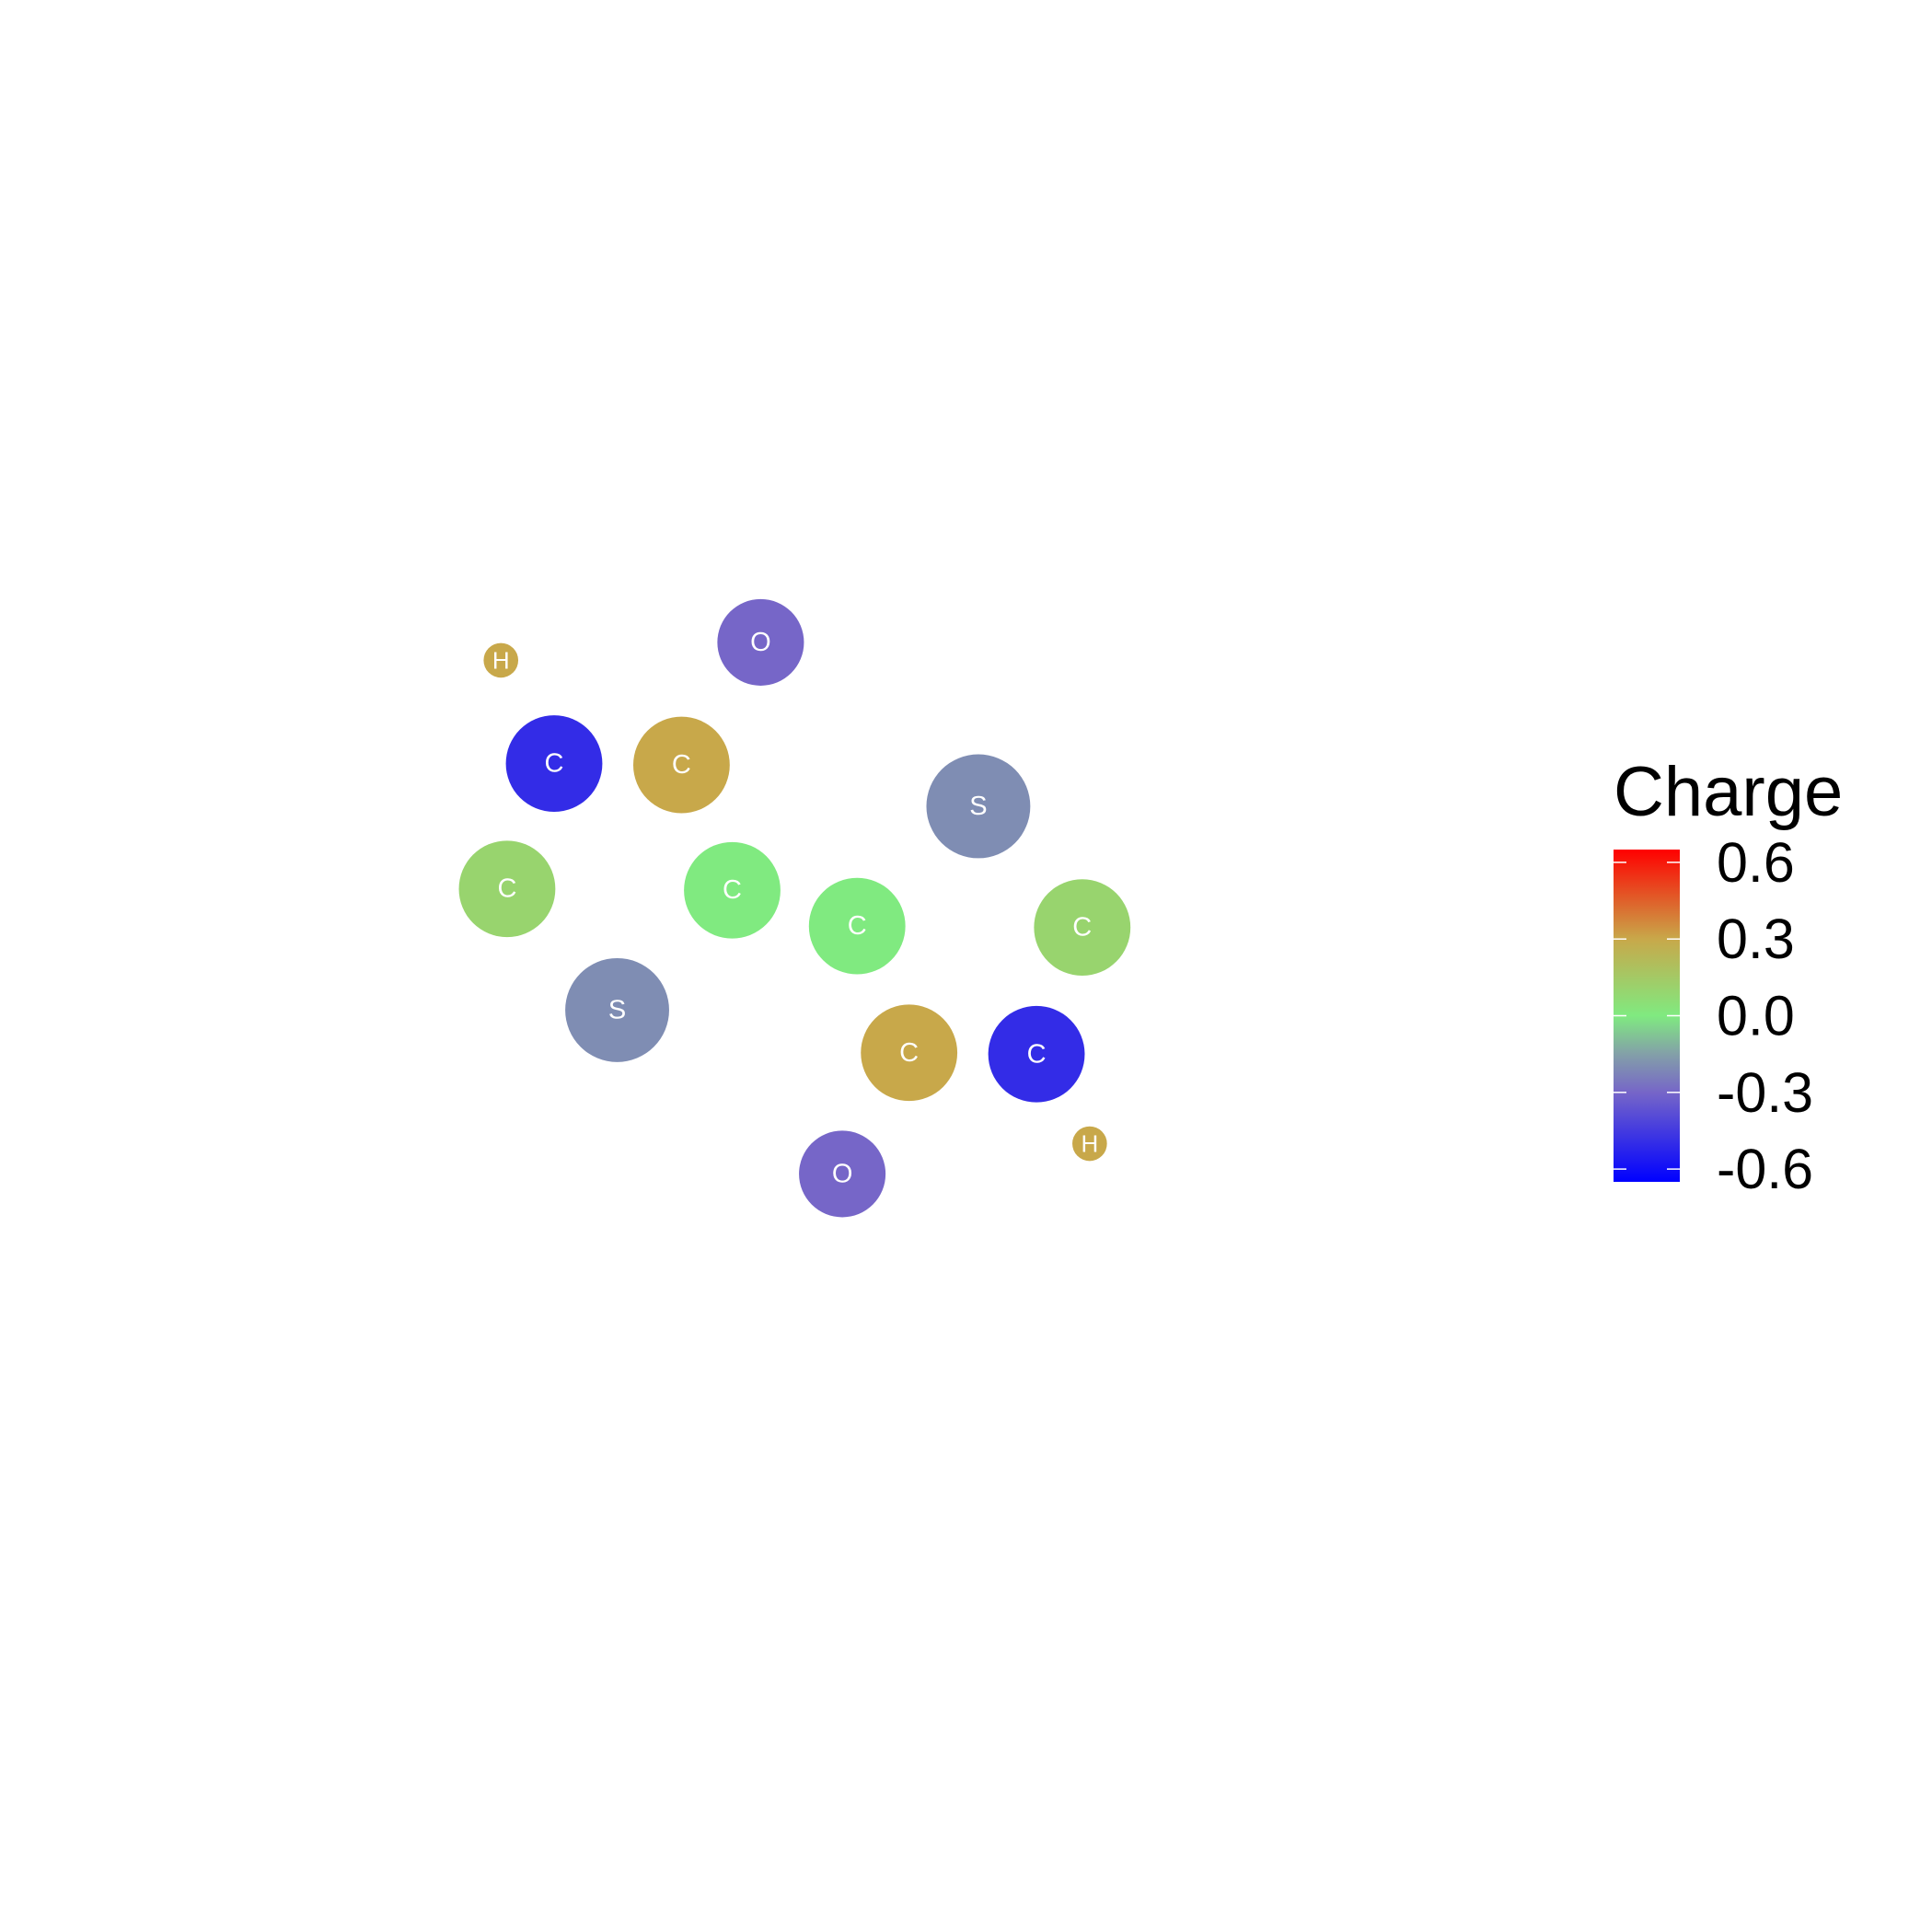  Describe the element at coordinates (1756, 863) in the screenshot. I see `legend-tick-label: 0.6` at that location.